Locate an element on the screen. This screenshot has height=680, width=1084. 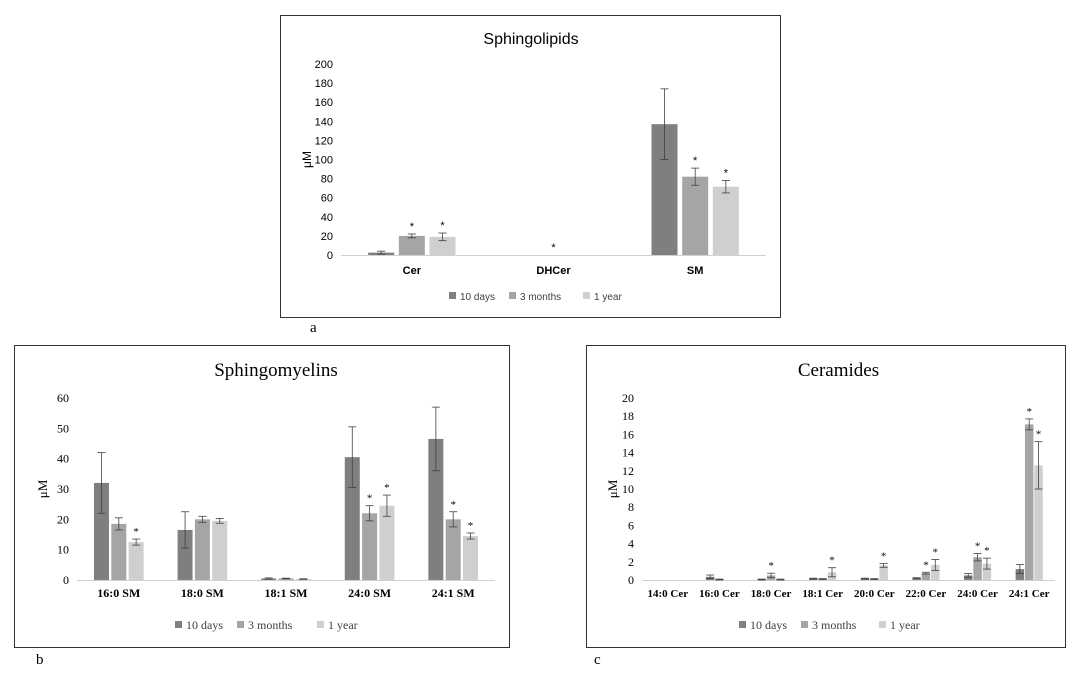
x-tick-label: DHCer is located at coordinates (553, 271).